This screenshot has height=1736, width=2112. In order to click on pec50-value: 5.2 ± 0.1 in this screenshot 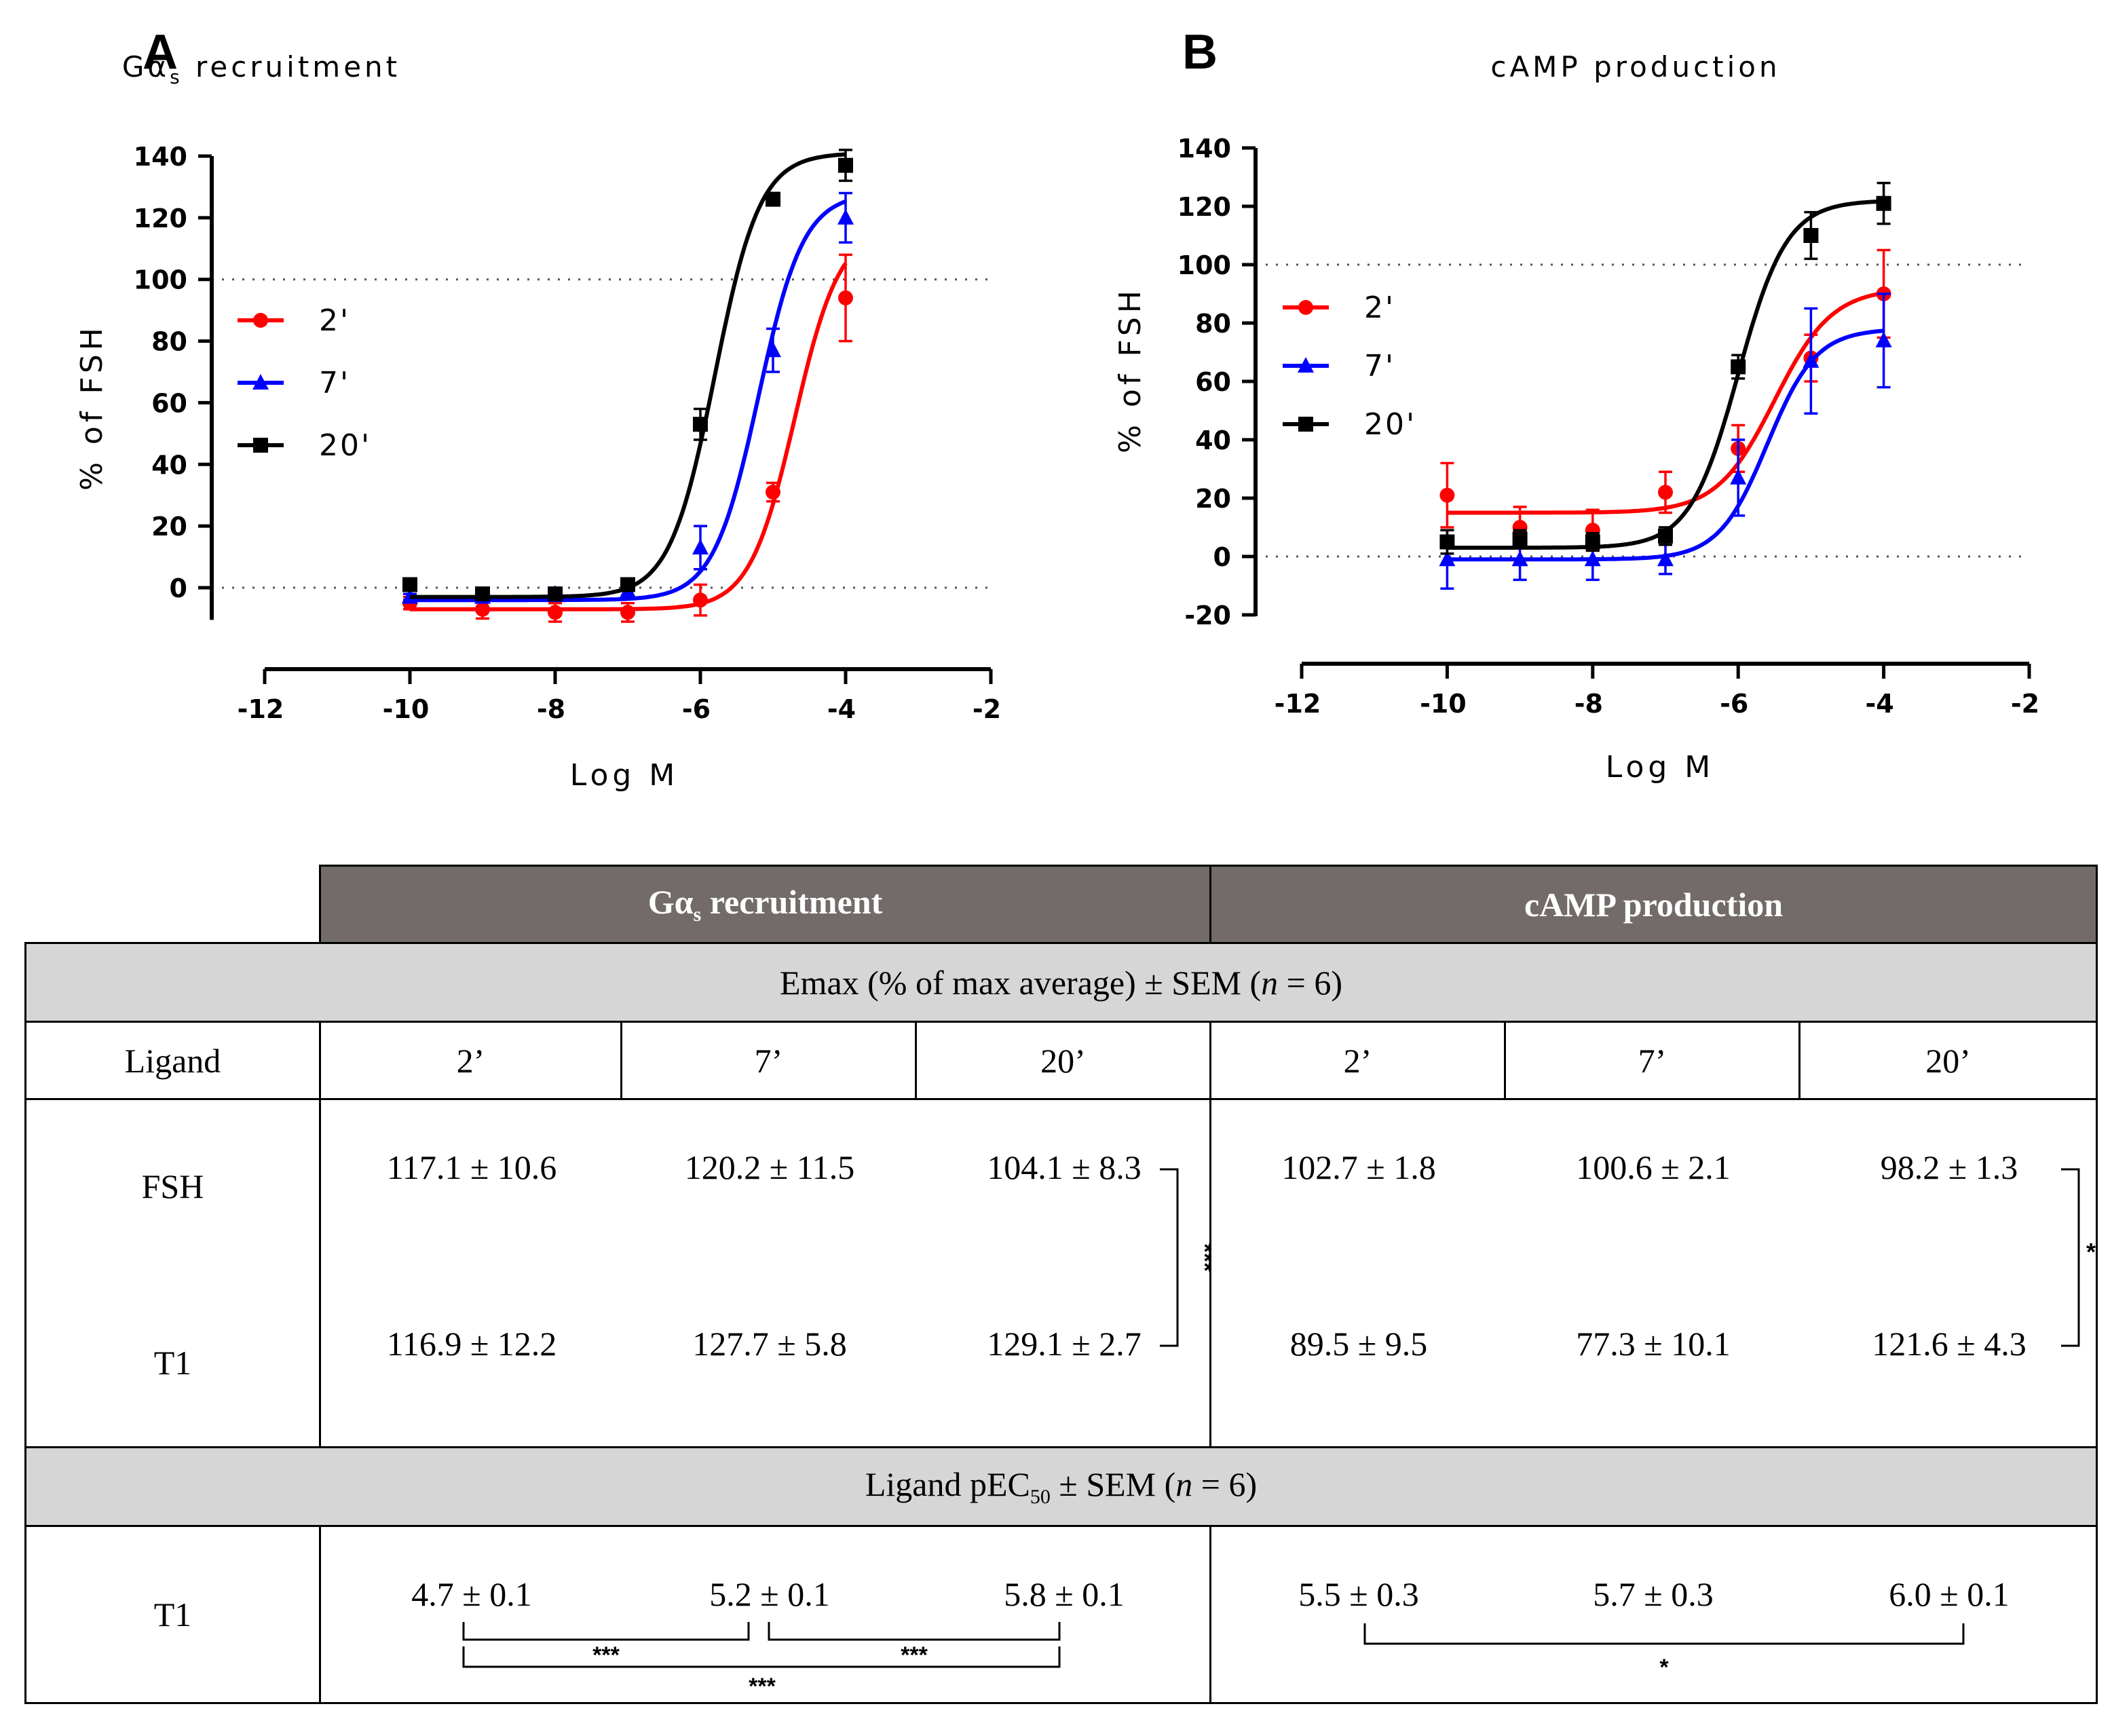, I will do `click(769, 1594)`.